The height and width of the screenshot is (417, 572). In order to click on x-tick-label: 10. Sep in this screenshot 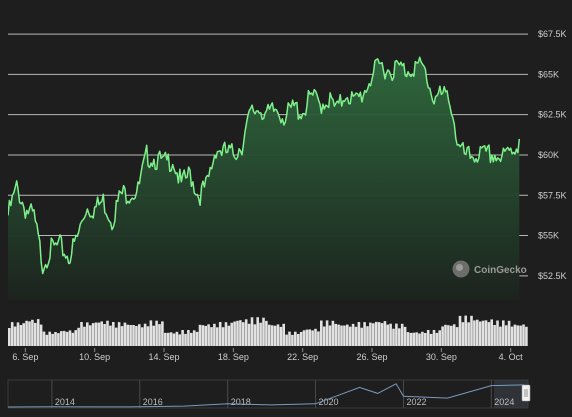, I will do `click(94, 357)`.